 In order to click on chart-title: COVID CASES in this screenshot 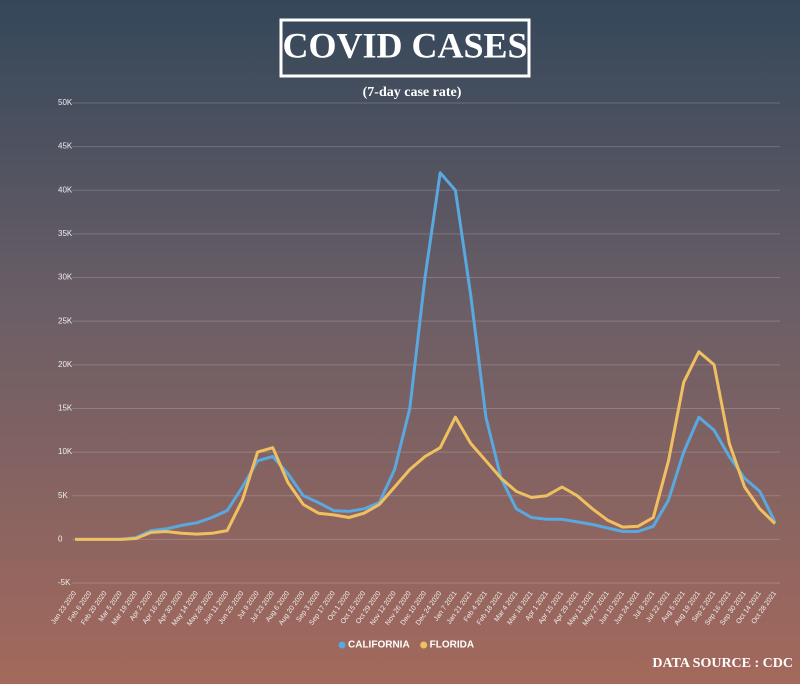, I will do `click(404, 45)`.